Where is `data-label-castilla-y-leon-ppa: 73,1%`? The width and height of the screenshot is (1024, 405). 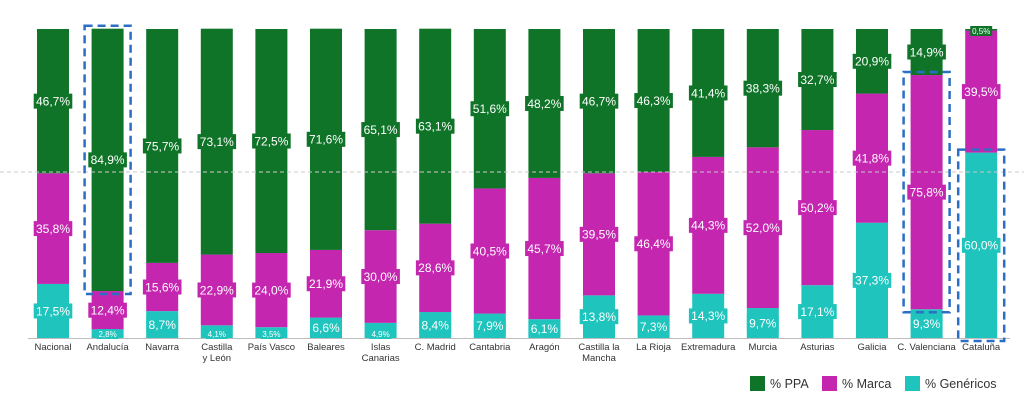
data-label-castilla-y-leon-ppa: 73,1% is located at coordinates (217, 142).